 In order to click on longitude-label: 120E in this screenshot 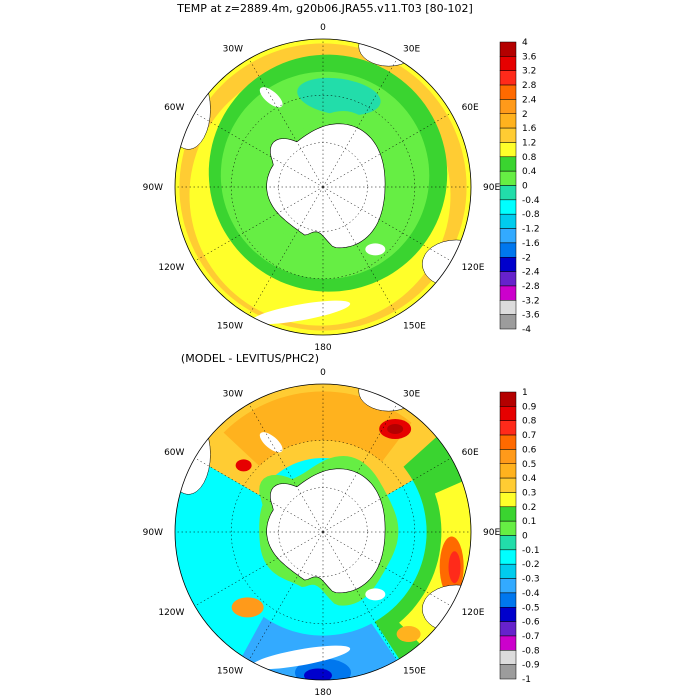, I will do `click(473, 613)`.